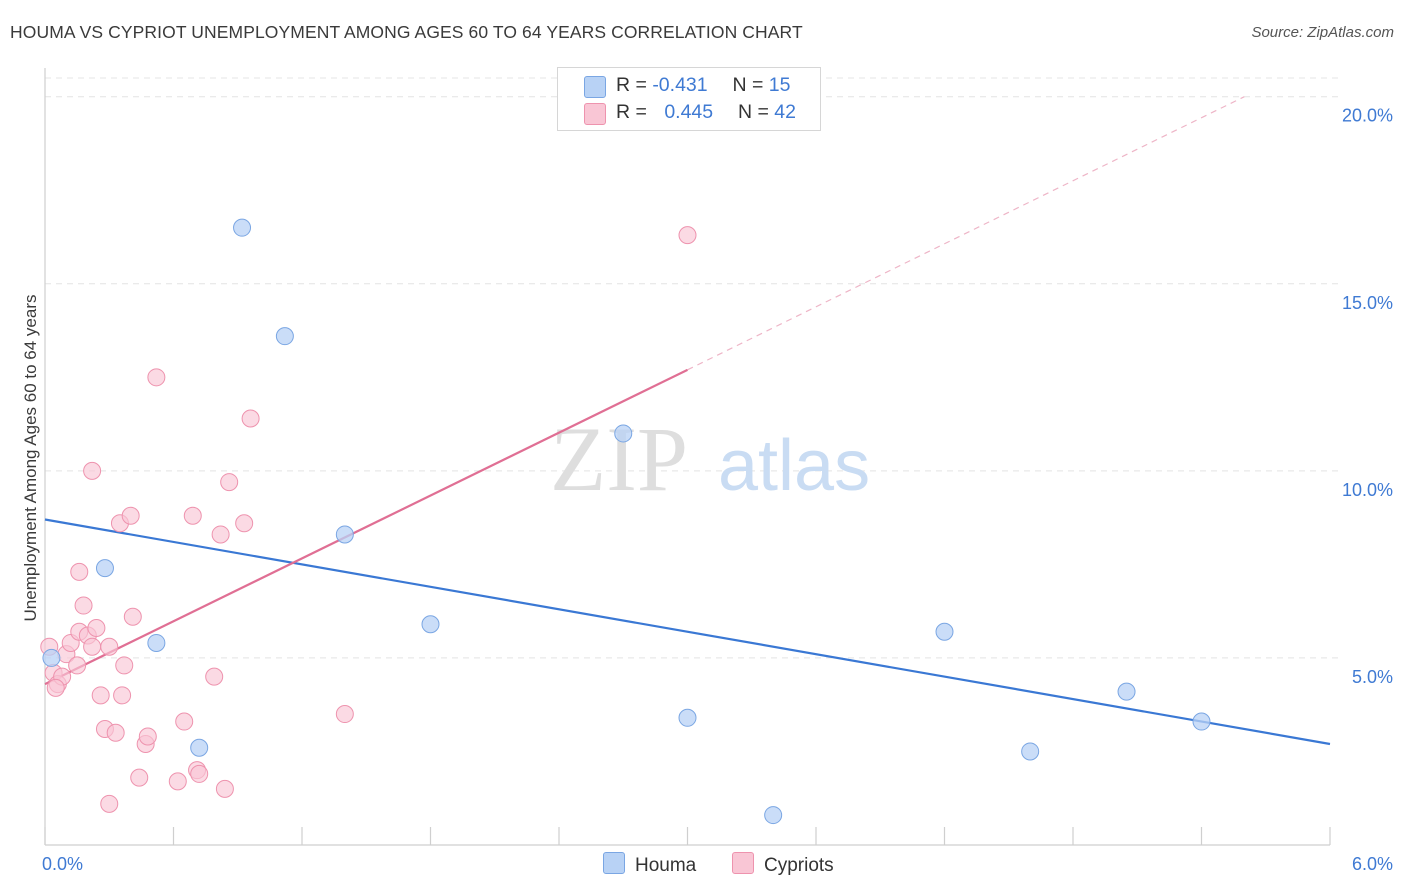 The height and width of the screenshot is (892, 1406). Describe the element at coordinates (1372, 864) in the screenshot. I see `x-tick-label-1: 6.0%` at that location.